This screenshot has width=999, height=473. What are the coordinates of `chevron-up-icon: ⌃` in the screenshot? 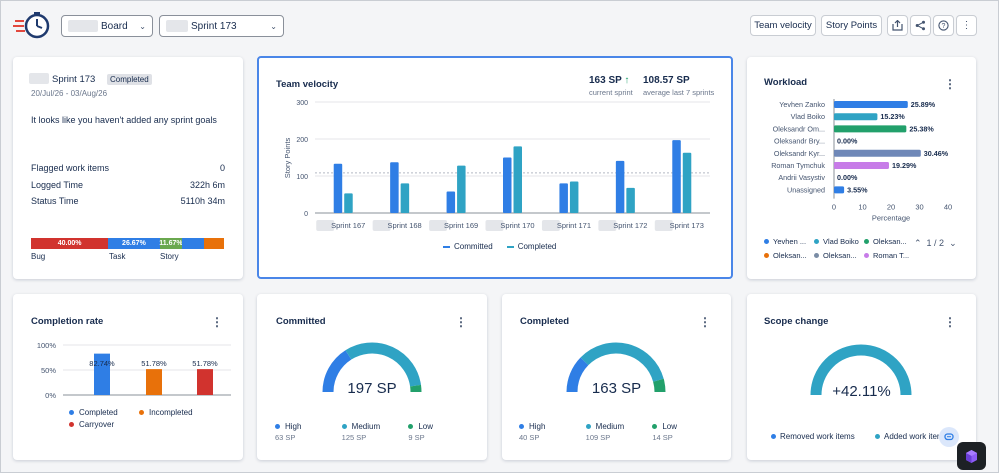 It's located at (918, 243).